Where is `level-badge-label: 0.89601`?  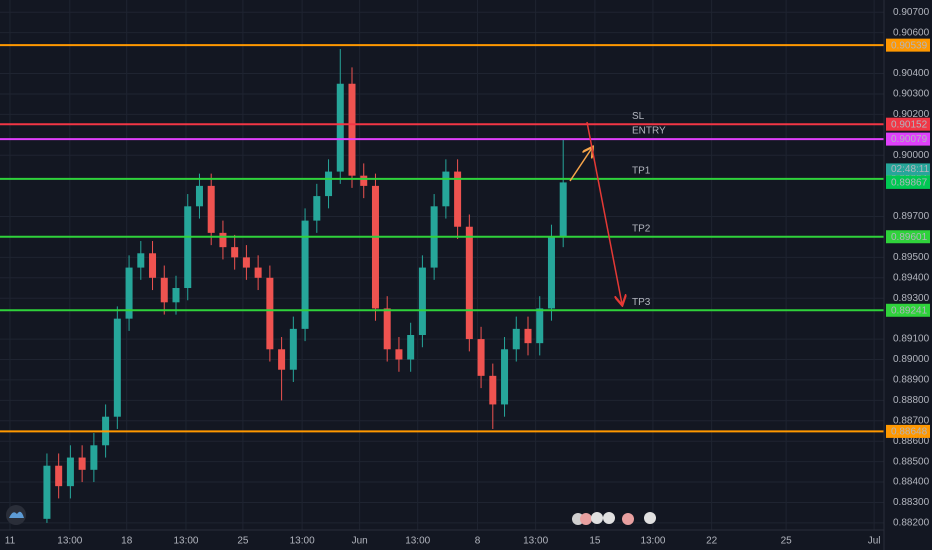
level-badge-label: 0.89601 is located at coordinates (909, 237).